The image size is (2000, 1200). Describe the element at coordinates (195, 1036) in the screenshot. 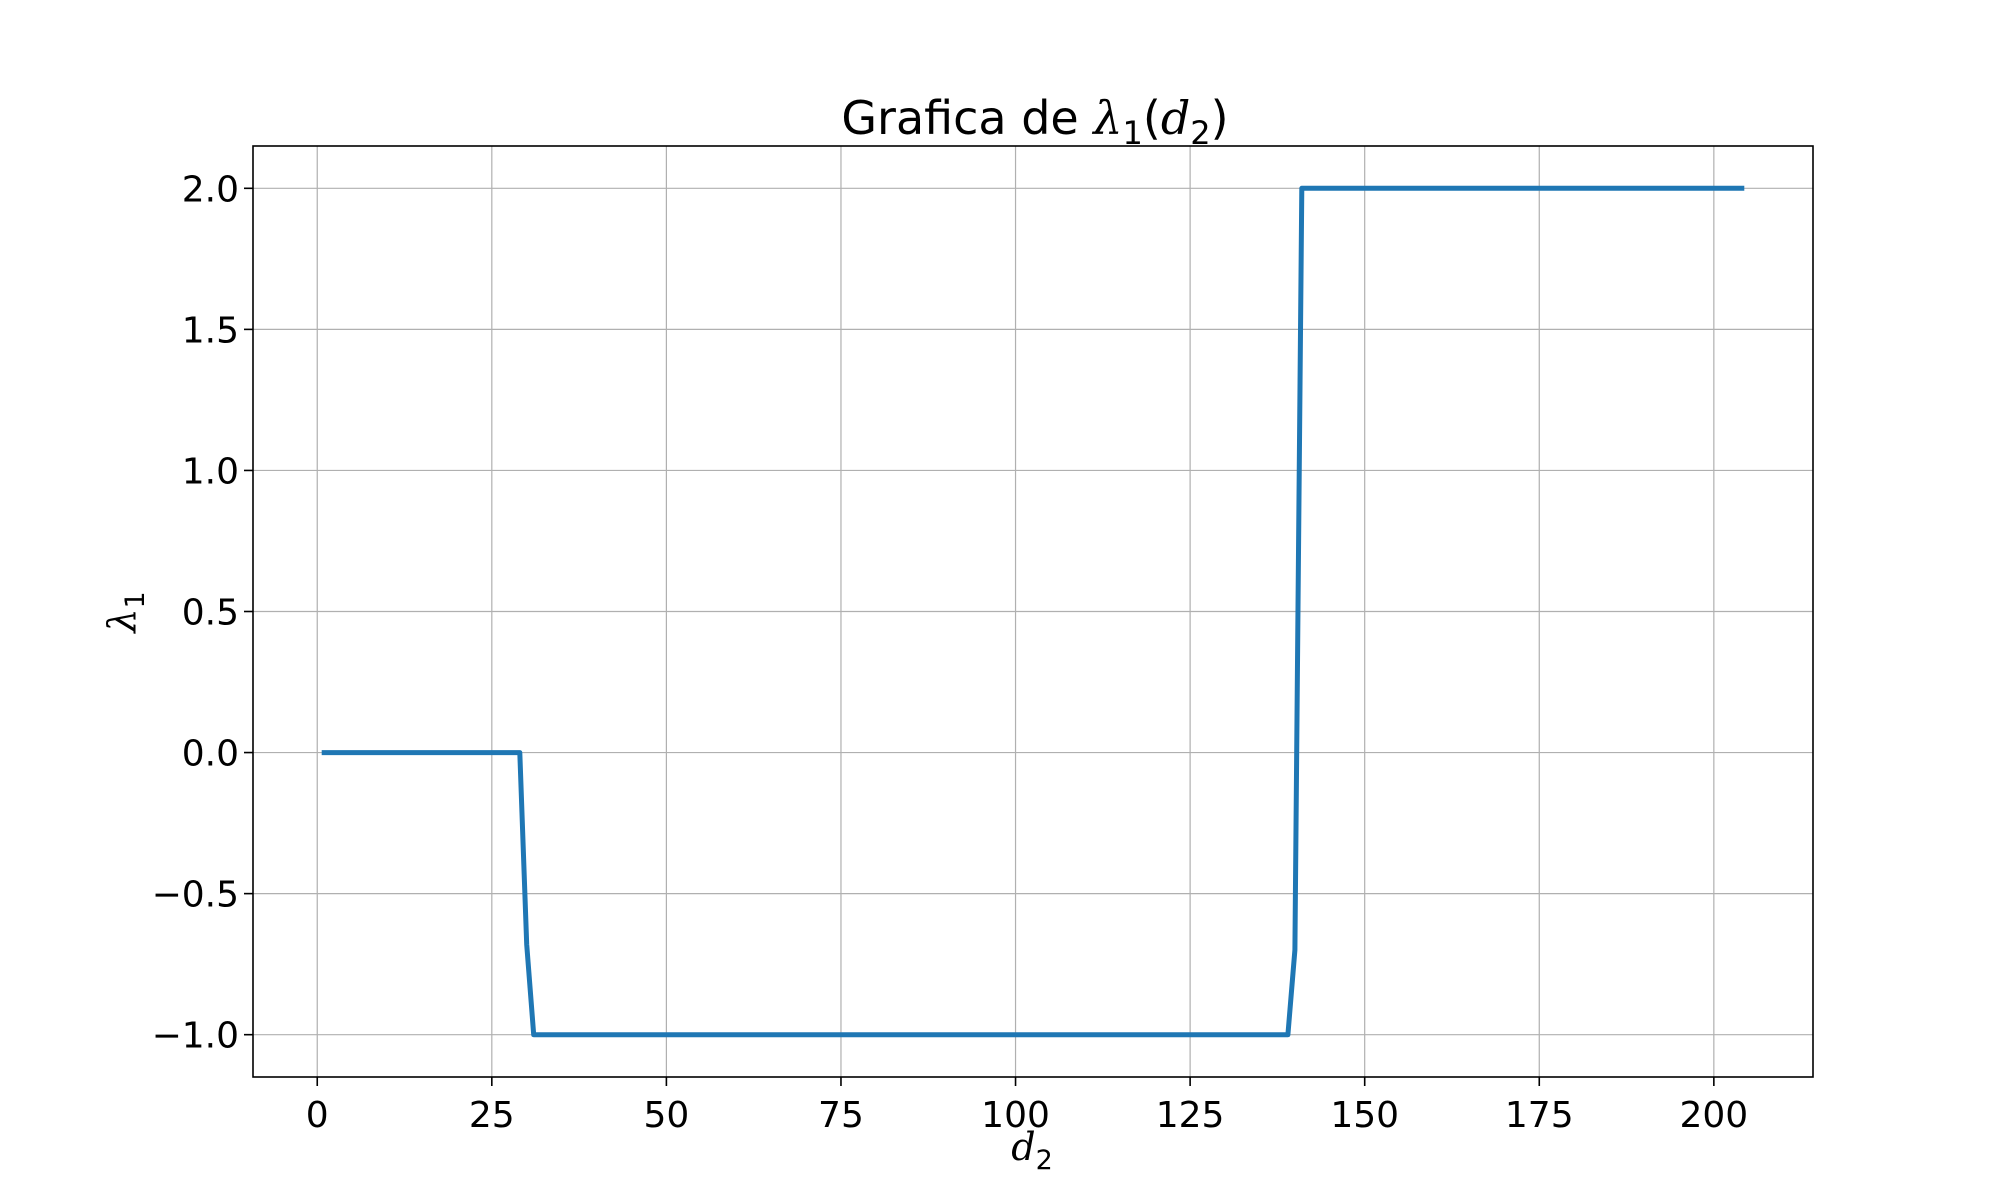

I see `y-tick-label: −1.0` at that location.